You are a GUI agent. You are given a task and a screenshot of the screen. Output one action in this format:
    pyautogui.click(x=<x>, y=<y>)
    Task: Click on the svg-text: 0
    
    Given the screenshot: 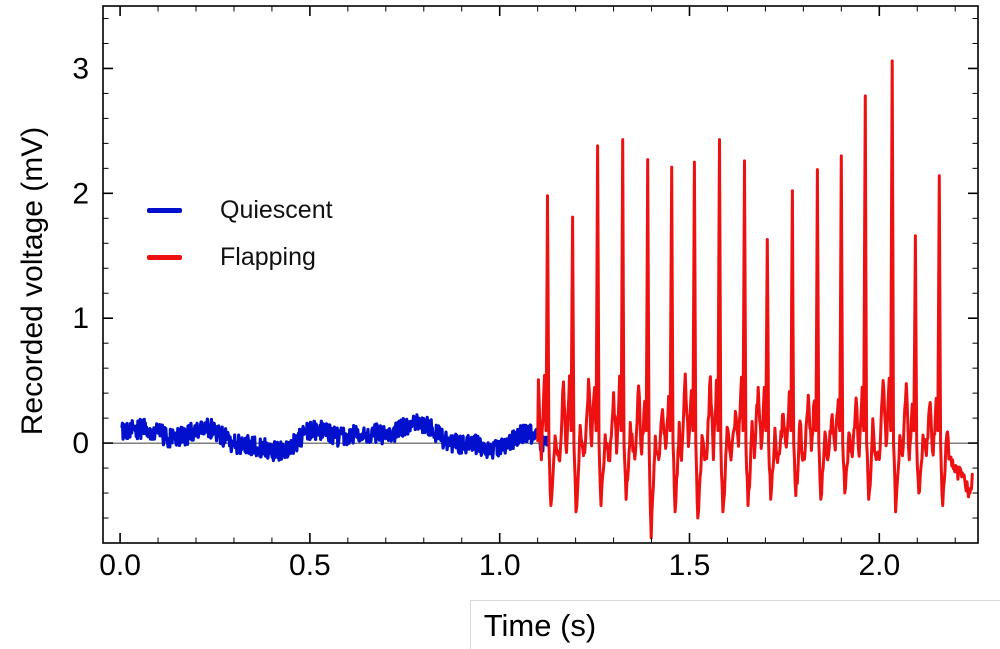 What is the action you would take?
    pyautogui.click(x=80, y=443)
    